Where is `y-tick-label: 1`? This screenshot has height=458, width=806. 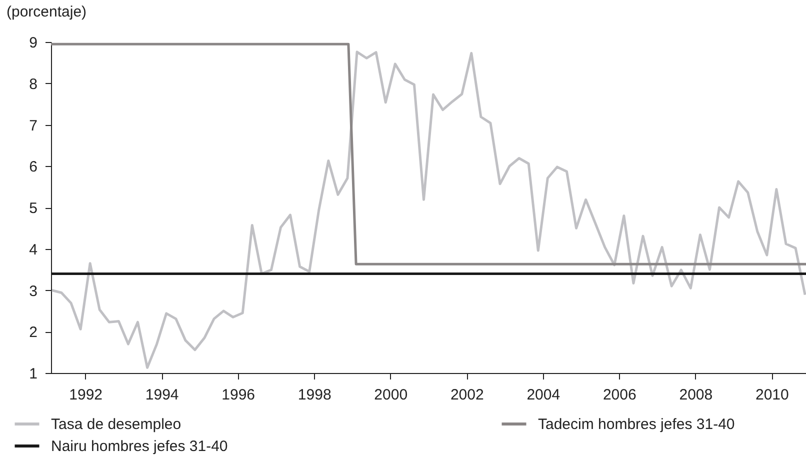
y-tick-label: 1 is located at coordinates (33, 374).